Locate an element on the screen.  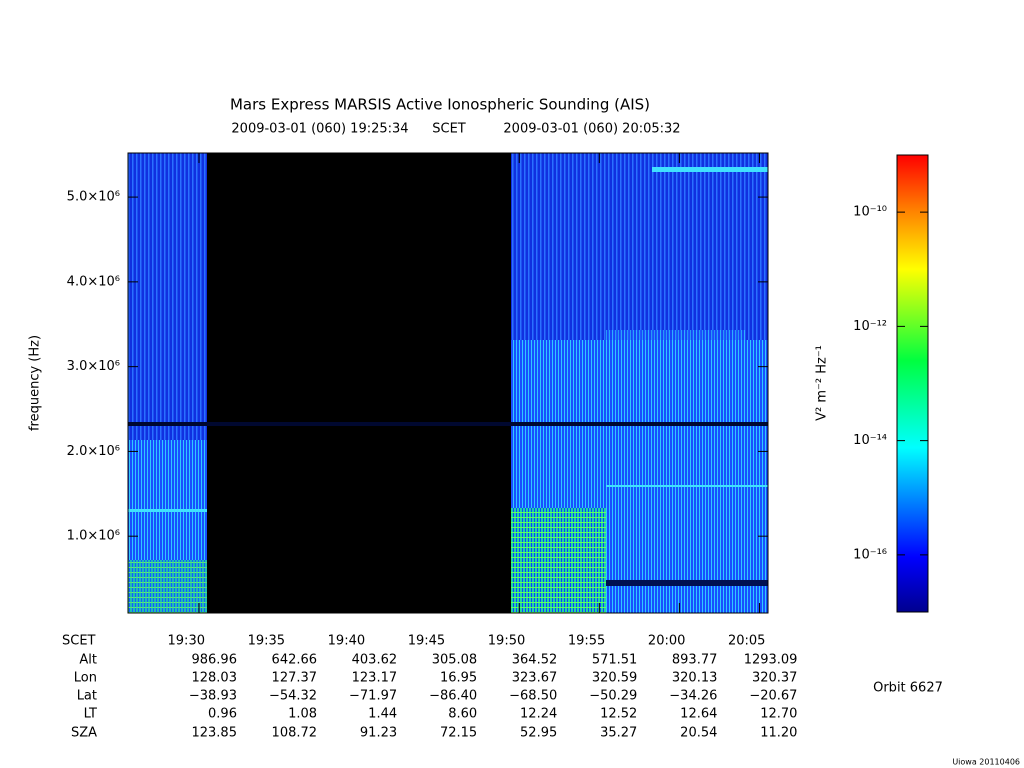
ephemeris-value: 91.23 is located at coordinates (378, 733).